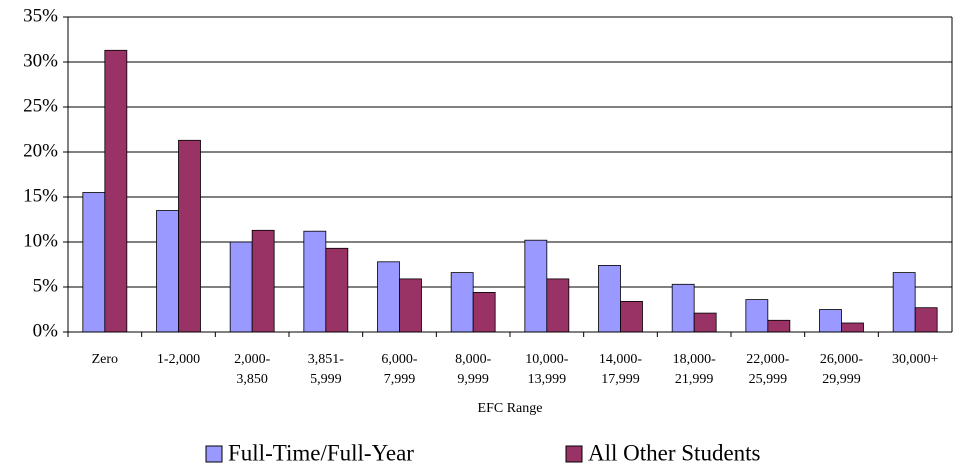 Image resolution: width=966 pixels, height=473 pixels. I want to click on y-tick-label: 30%, so click(40, 60).